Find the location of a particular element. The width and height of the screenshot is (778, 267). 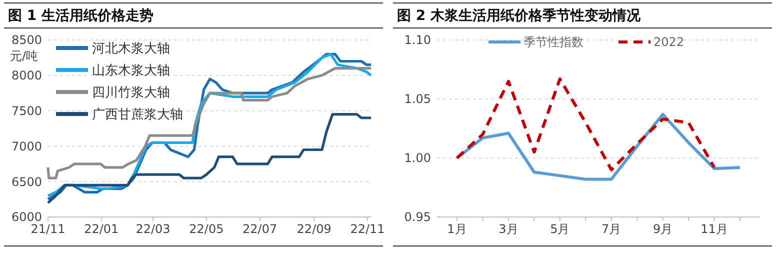

x-tick-label: 22/05 is located at coordinates (206, 229).